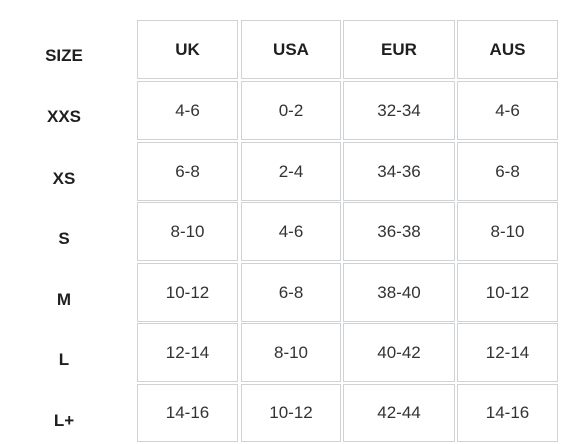 Image resolution: width=561 pixels, height=444 pixels. Describe the element at coordinates (291, 110) in the screenshot. I see `table-cell: 0-2` at that location.